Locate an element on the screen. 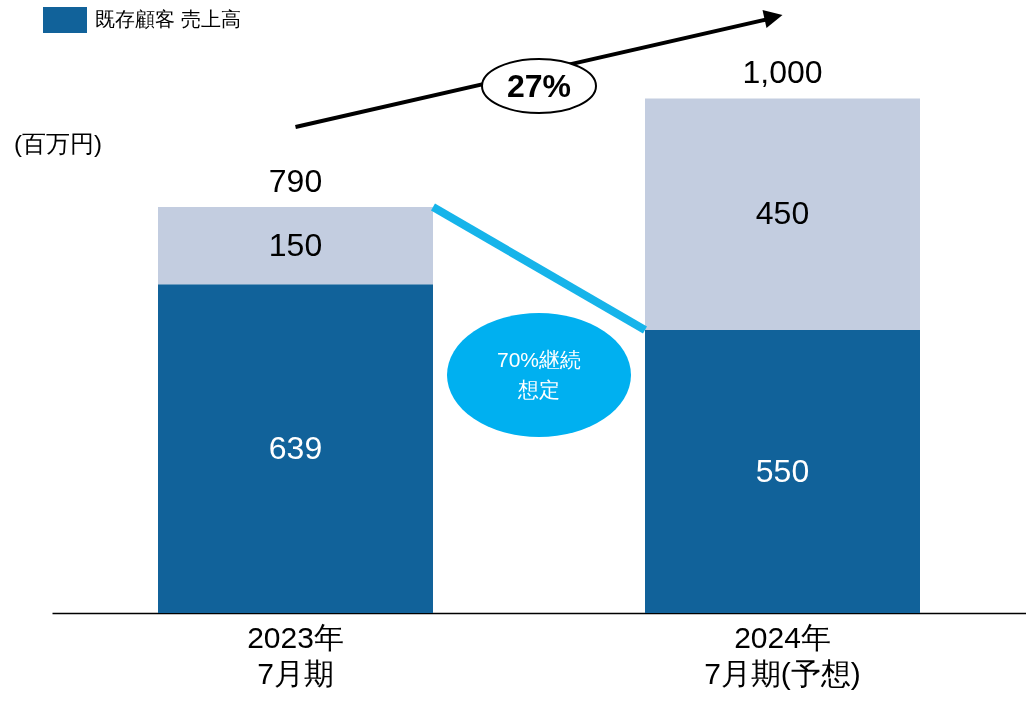  data-label: 150 is located at coordinates (295, 244).